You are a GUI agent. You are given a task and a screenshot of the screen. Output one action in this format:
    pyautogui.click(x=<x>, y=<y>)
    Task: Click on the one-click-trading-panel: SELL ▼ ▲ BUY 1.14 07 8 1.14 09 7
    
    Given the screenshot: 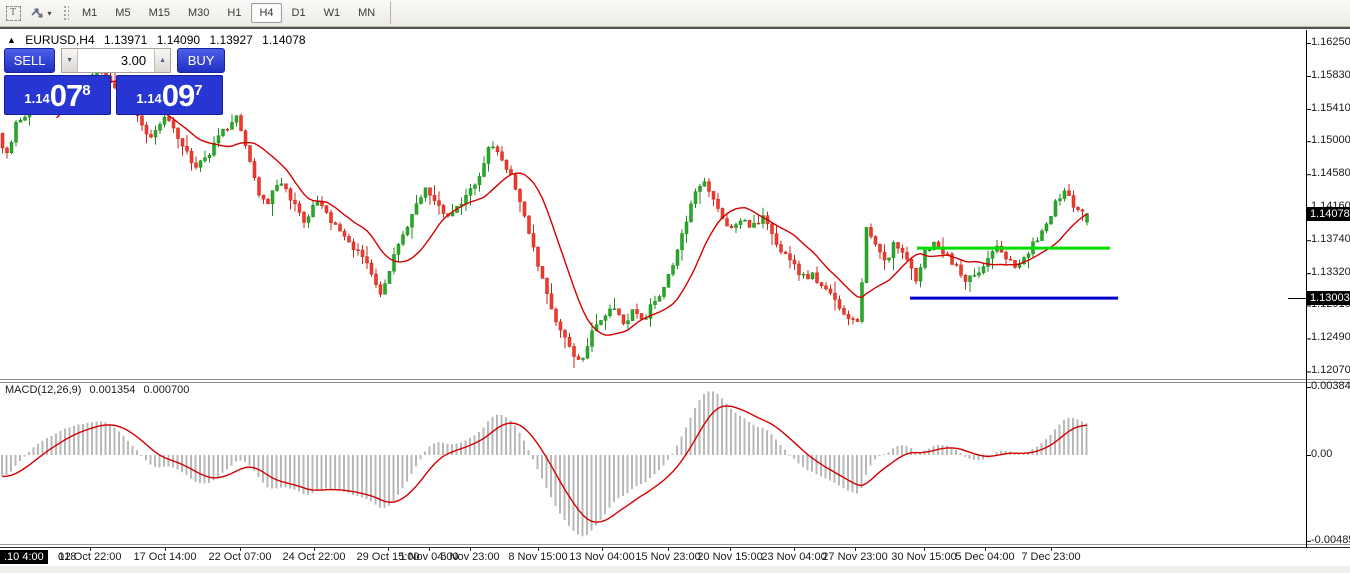 What is the action you would take?
    pyautogui.click(x=114, y=81)
    